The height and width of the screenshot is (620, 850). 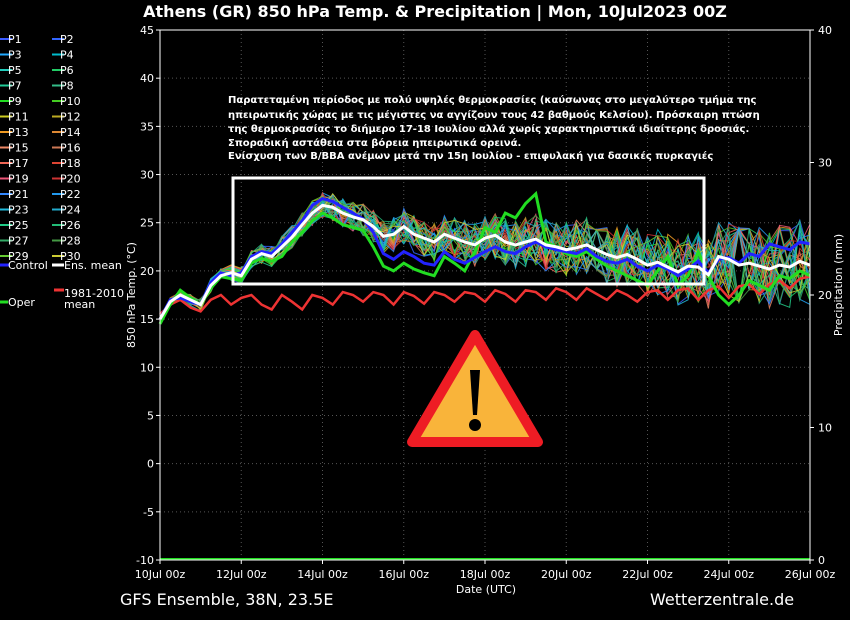 I want to click on legend-label: P11, so click(x=18, y=117).